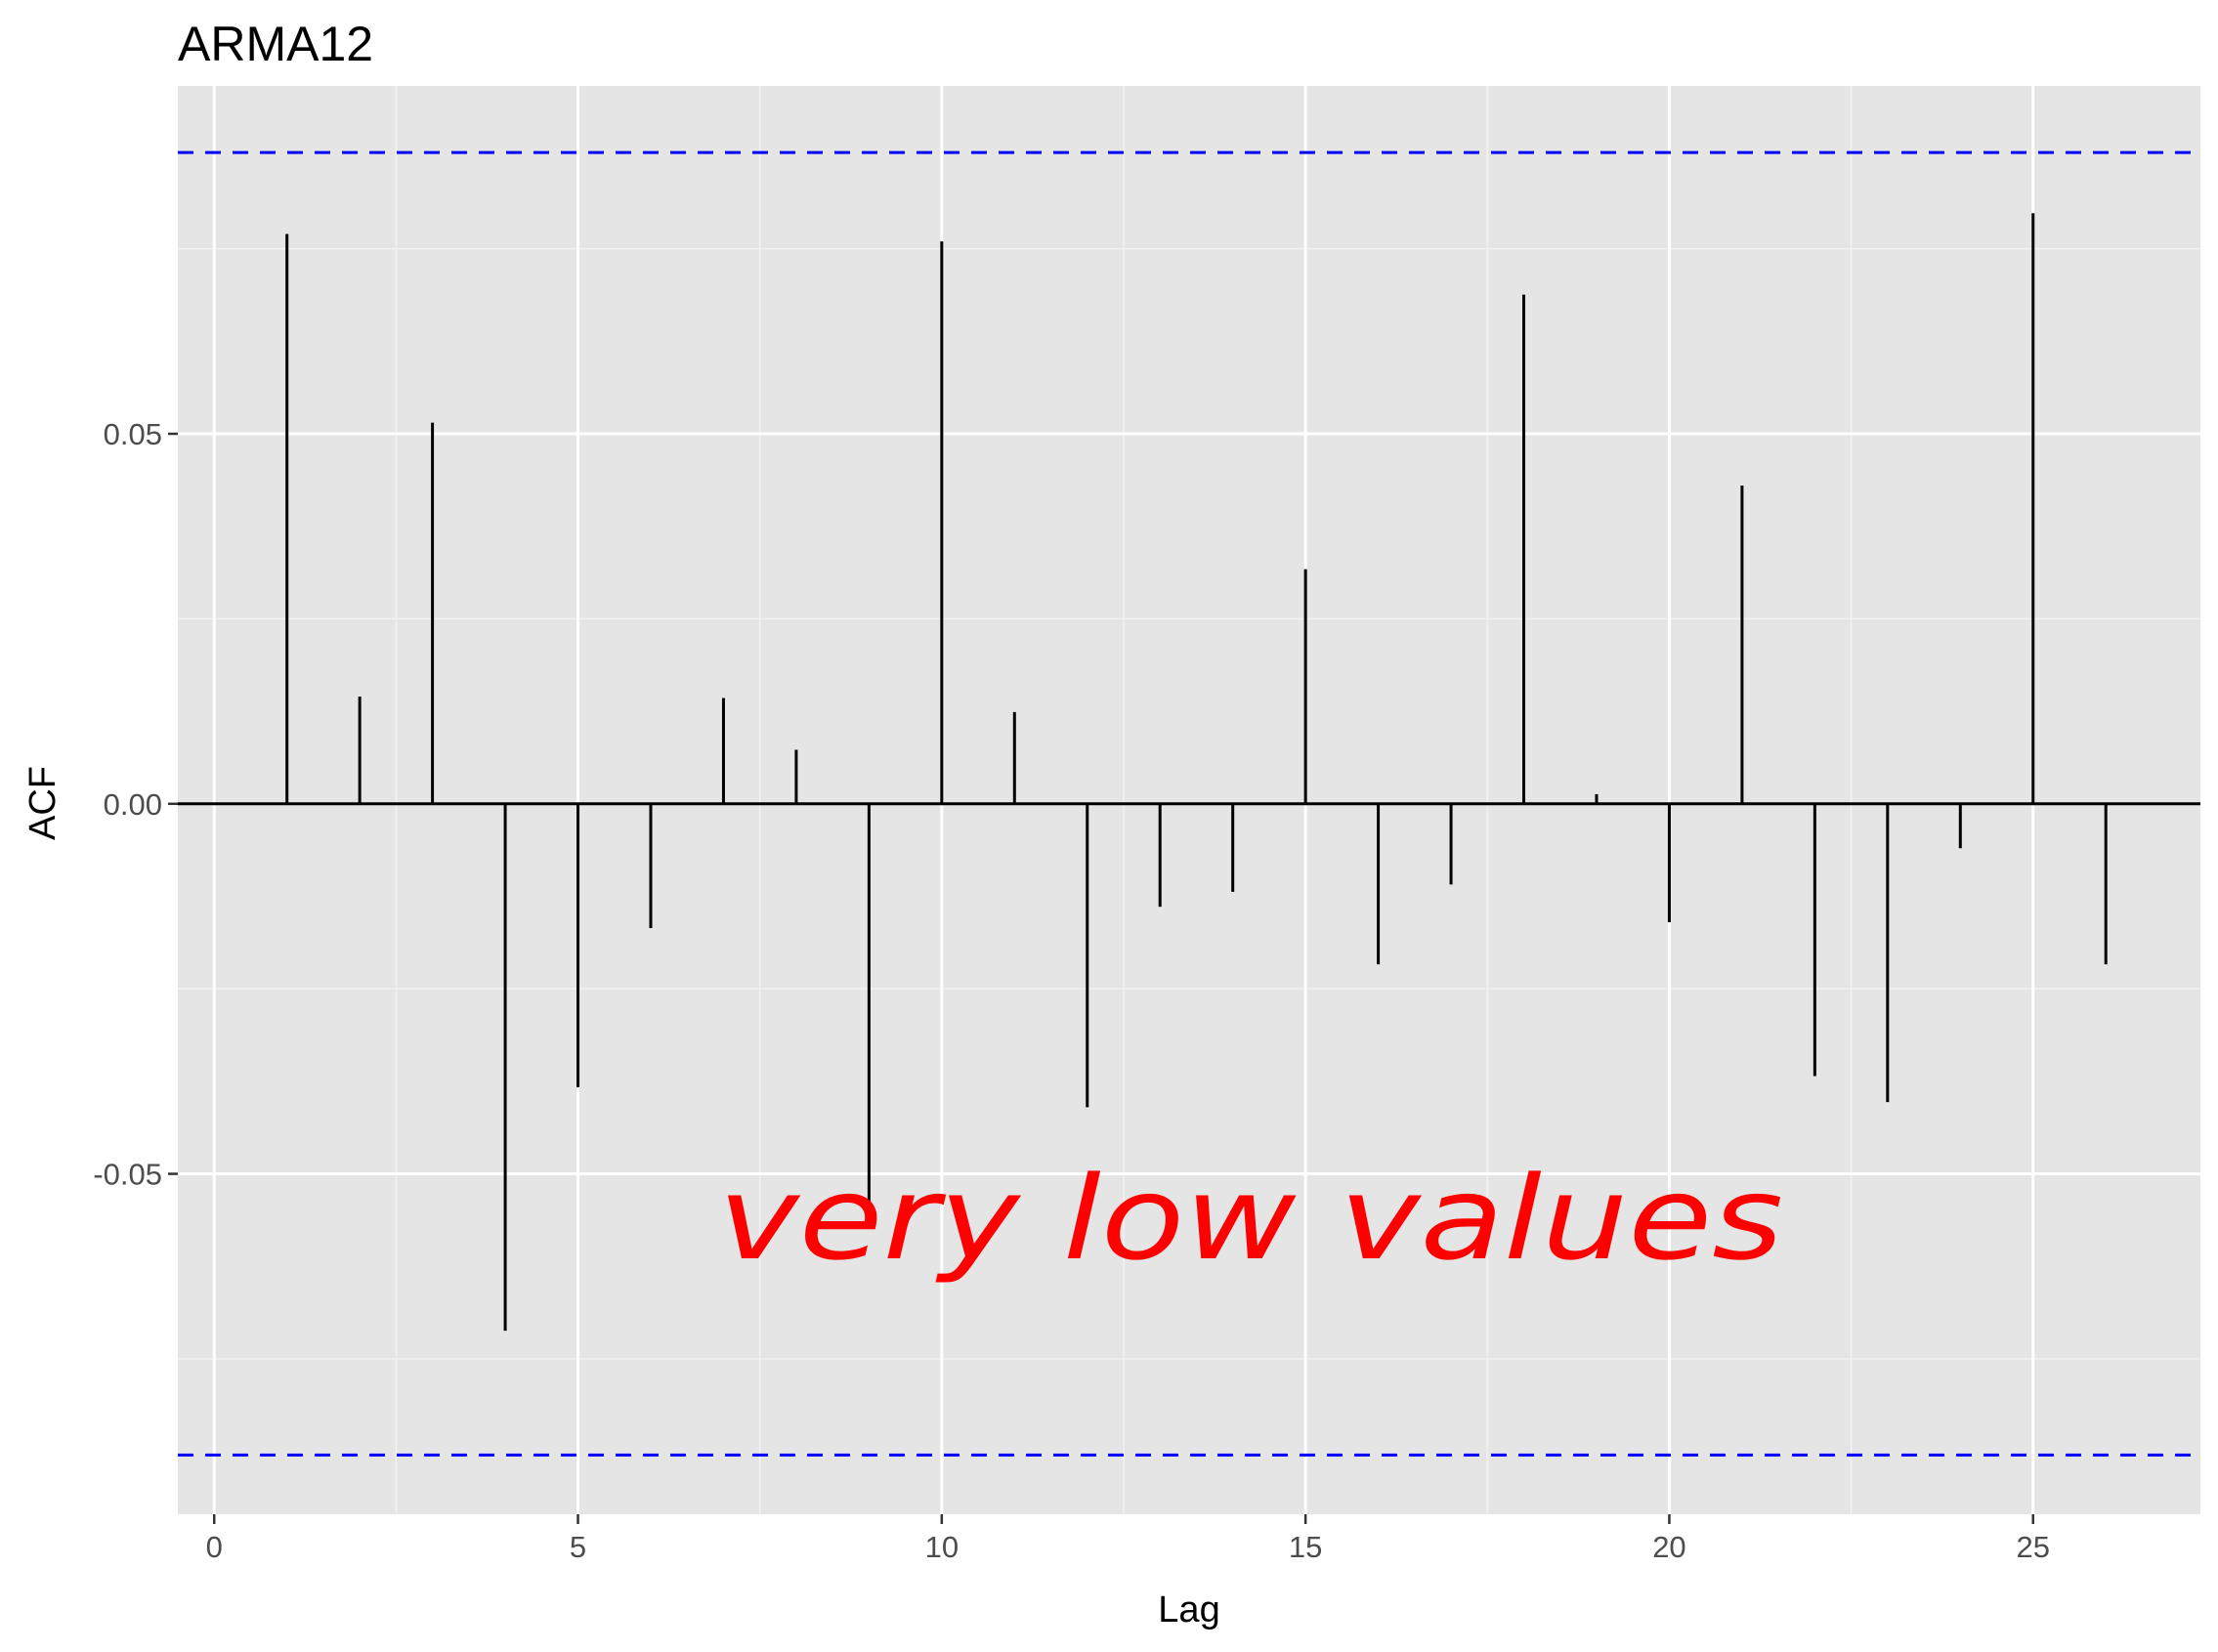 This screenshot has width=2218, height=1652. Describe the element at coordinates (1668, 1547) in the screenshot. I see `x-tick-label: 20` at that location.